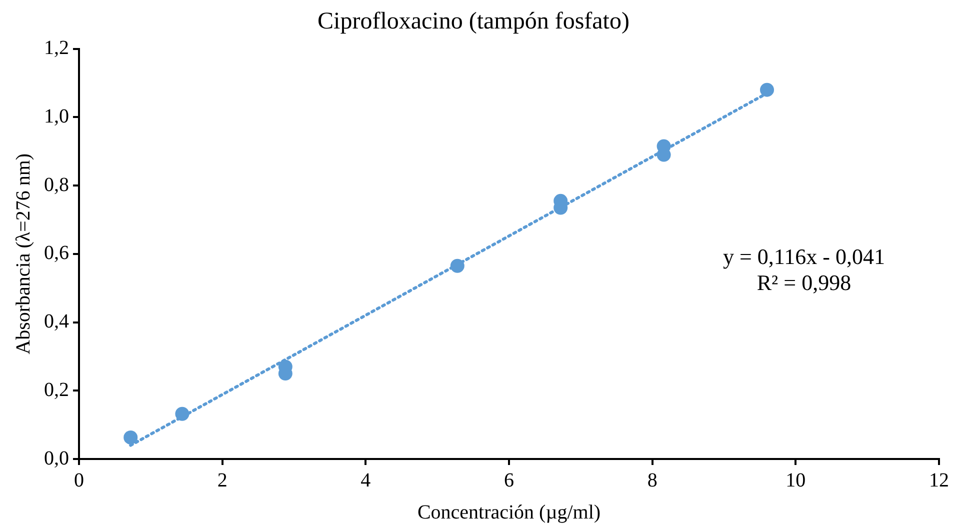 The height and width of the screenshot is (529, 957). What do you see at coordinates (56, 389) in the screenshot?
I see `y-tick-label: 0,2` at bounding box center [56, 389].